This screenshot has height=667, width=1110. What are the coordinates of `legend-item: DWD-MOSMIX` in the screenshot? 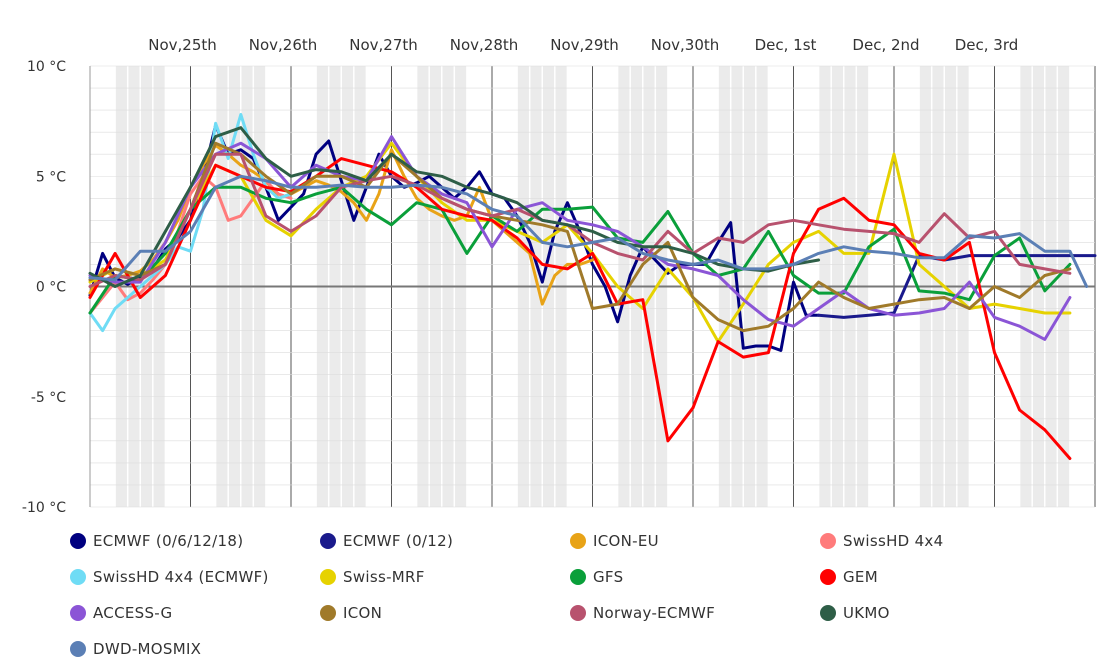 It's located at (135, 649).